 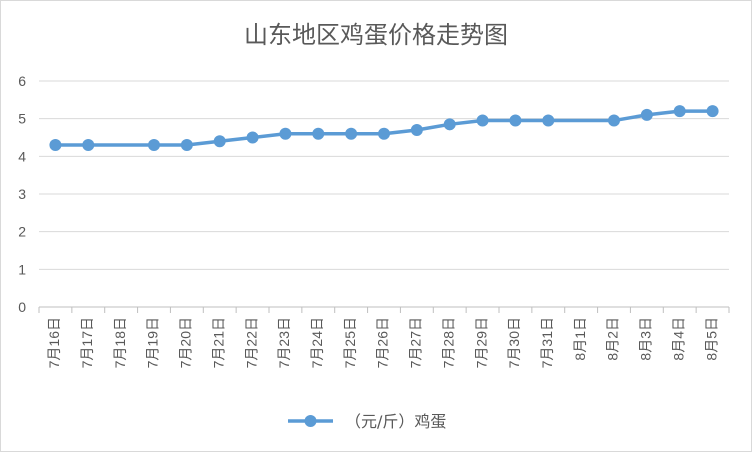 What do you see at coordinates (22, 81) in the screenshot?
I see `y-tick-label: 6` at bounding box center [22, 81].